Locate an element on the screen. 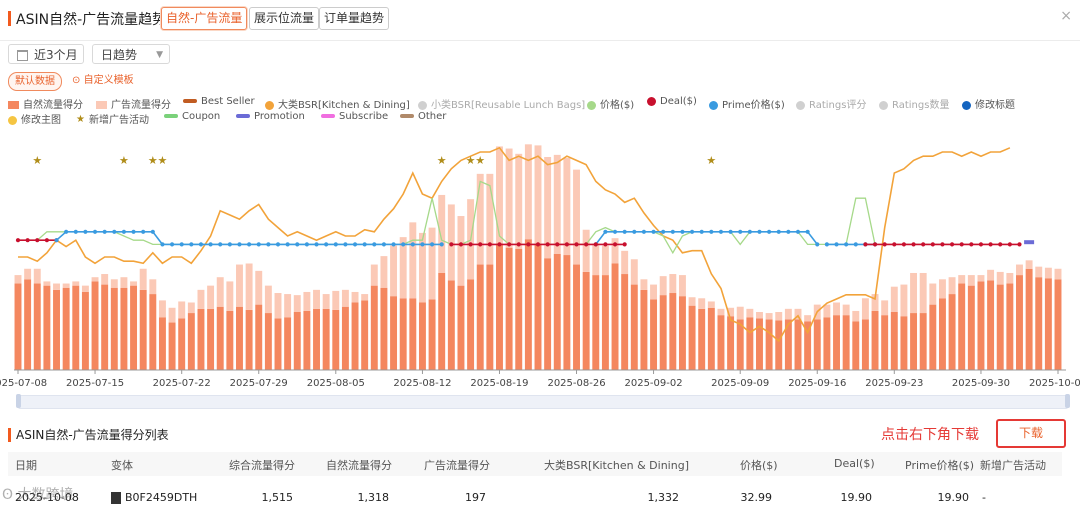 The height and width of the screenshot is (514, 1080). legend-item-best-seller: Best Seller is located at coordinates (219, 101).